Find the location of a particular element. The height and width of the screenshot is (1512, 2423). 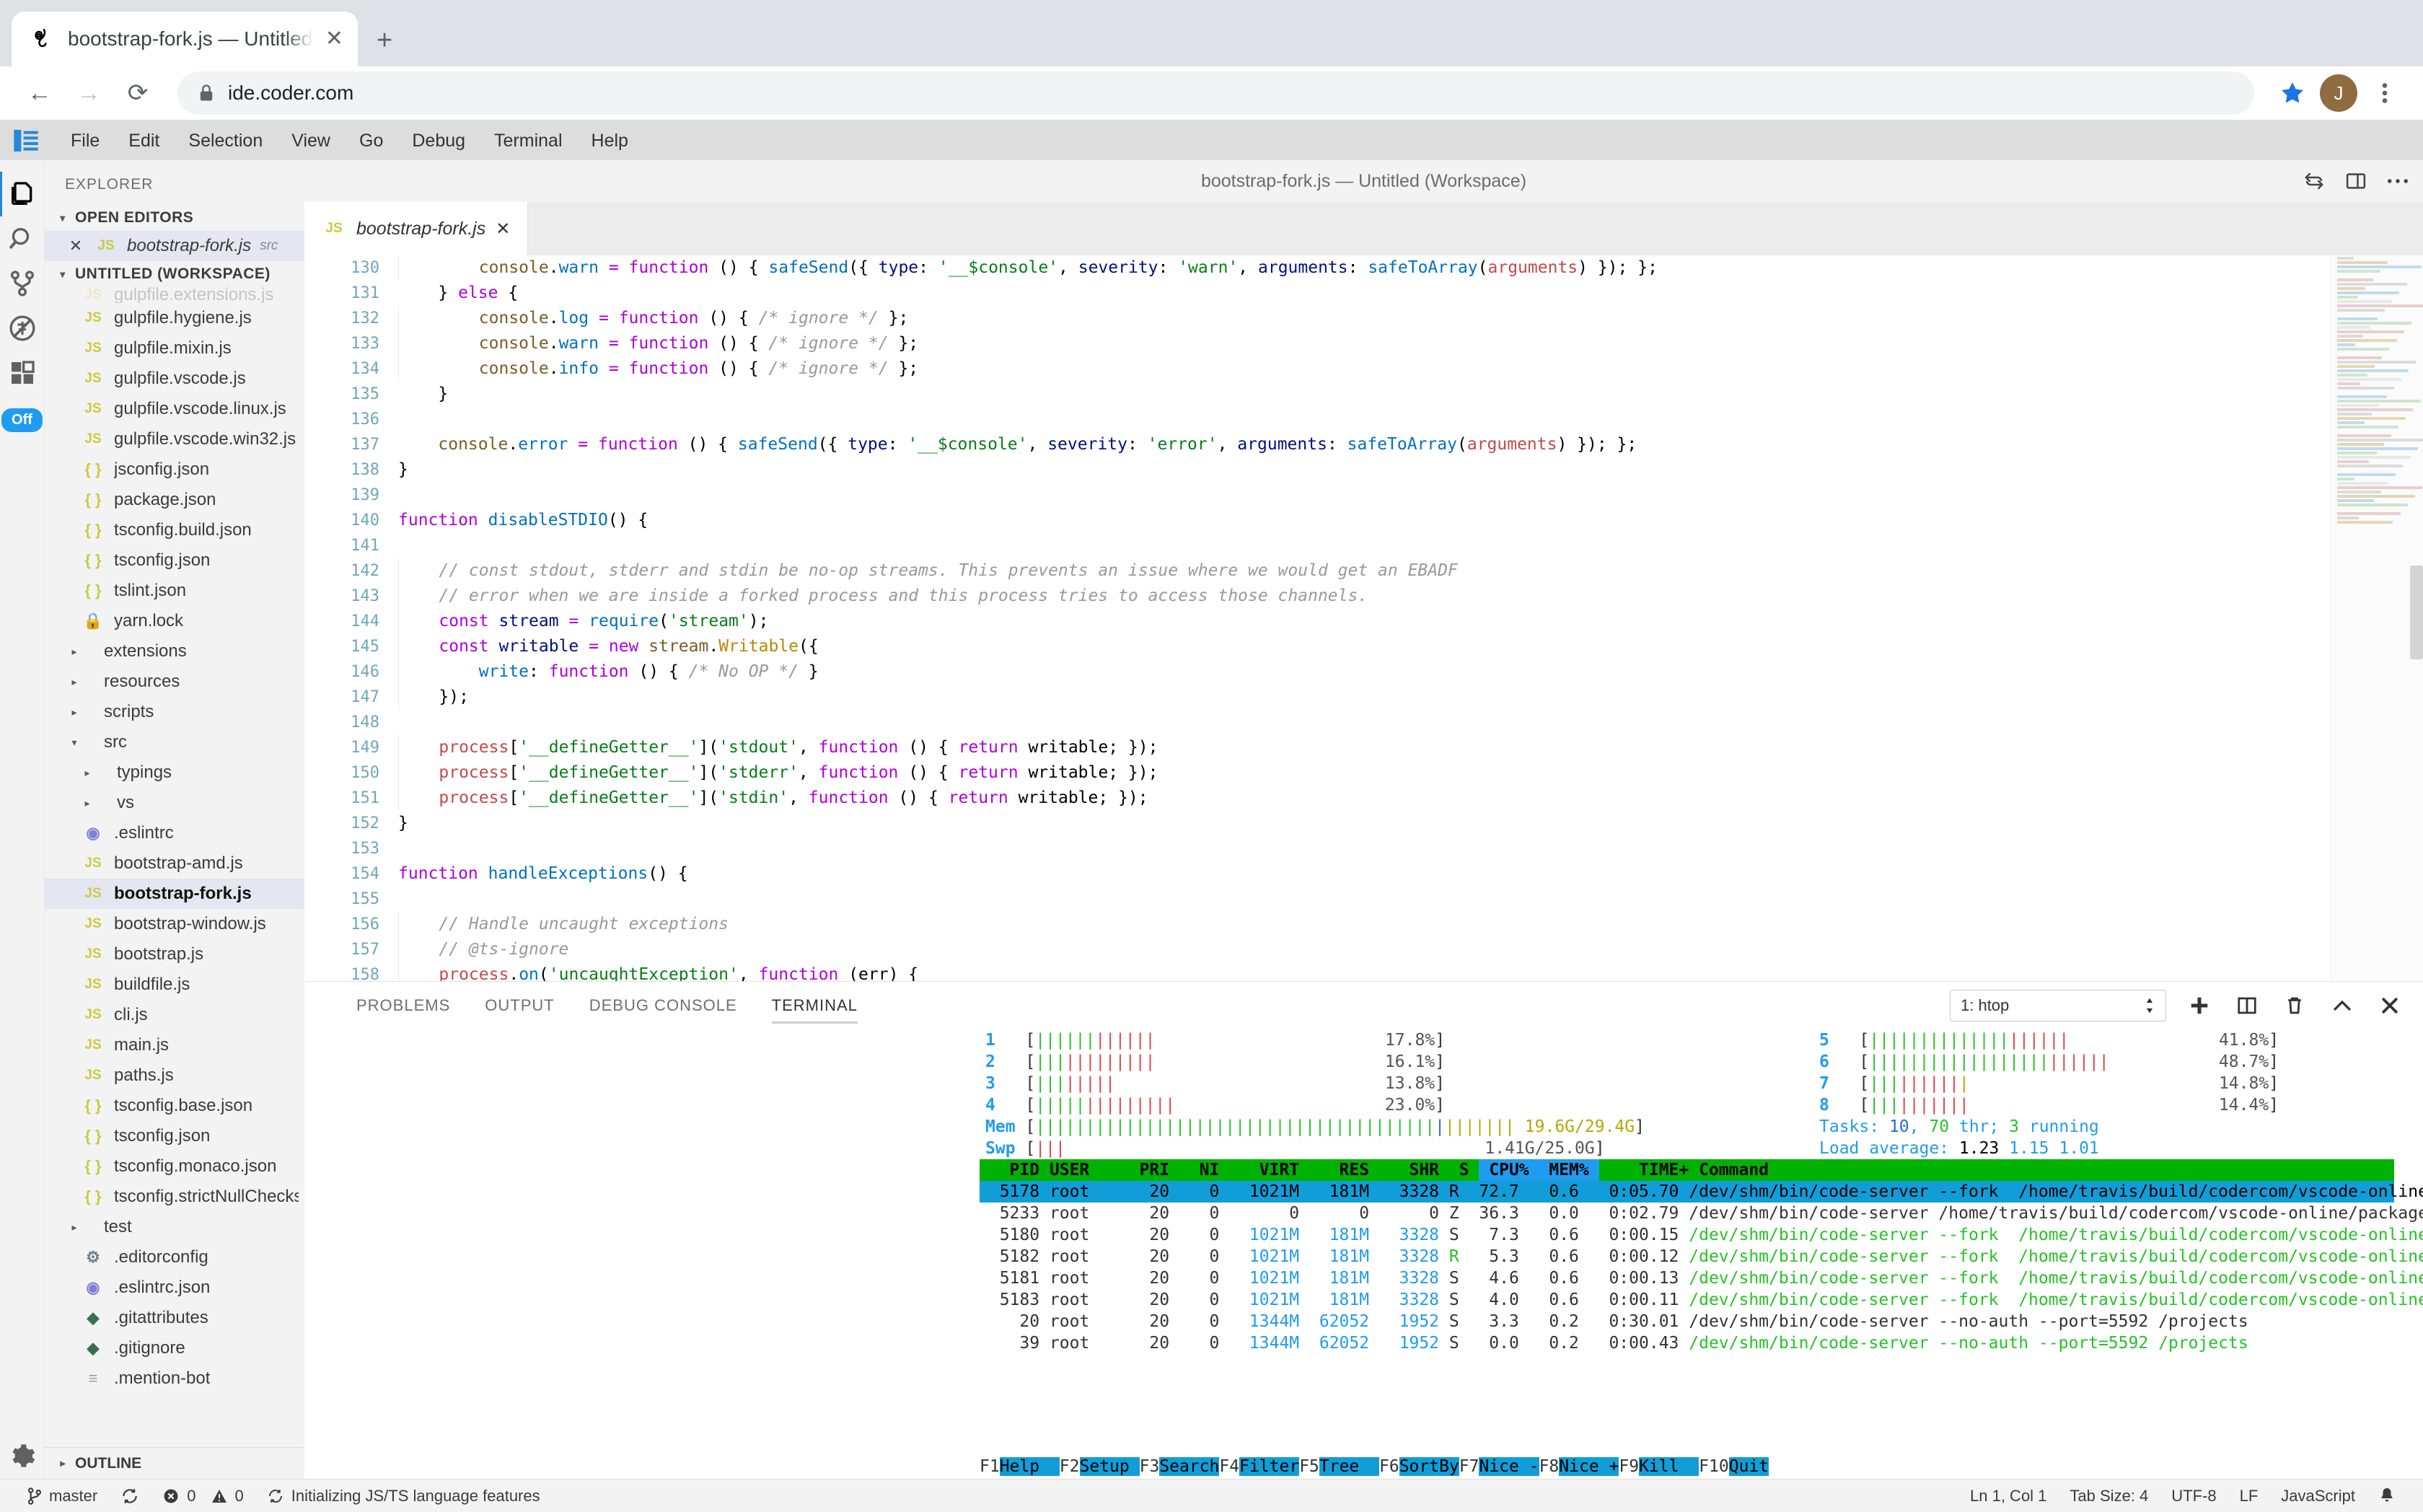

tree-folder: ▸ test is located at coordinates (174, 1227).